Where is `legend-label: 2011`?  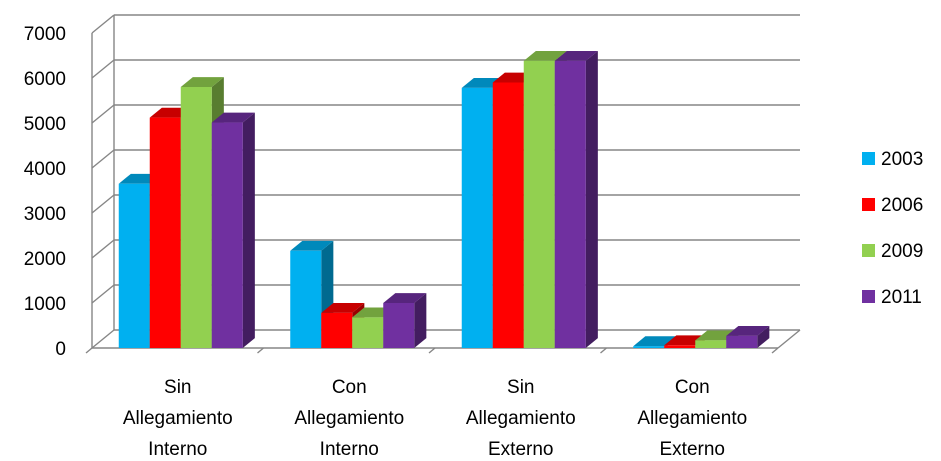 legend-label: 2011 is located at coordinates (901, 297).